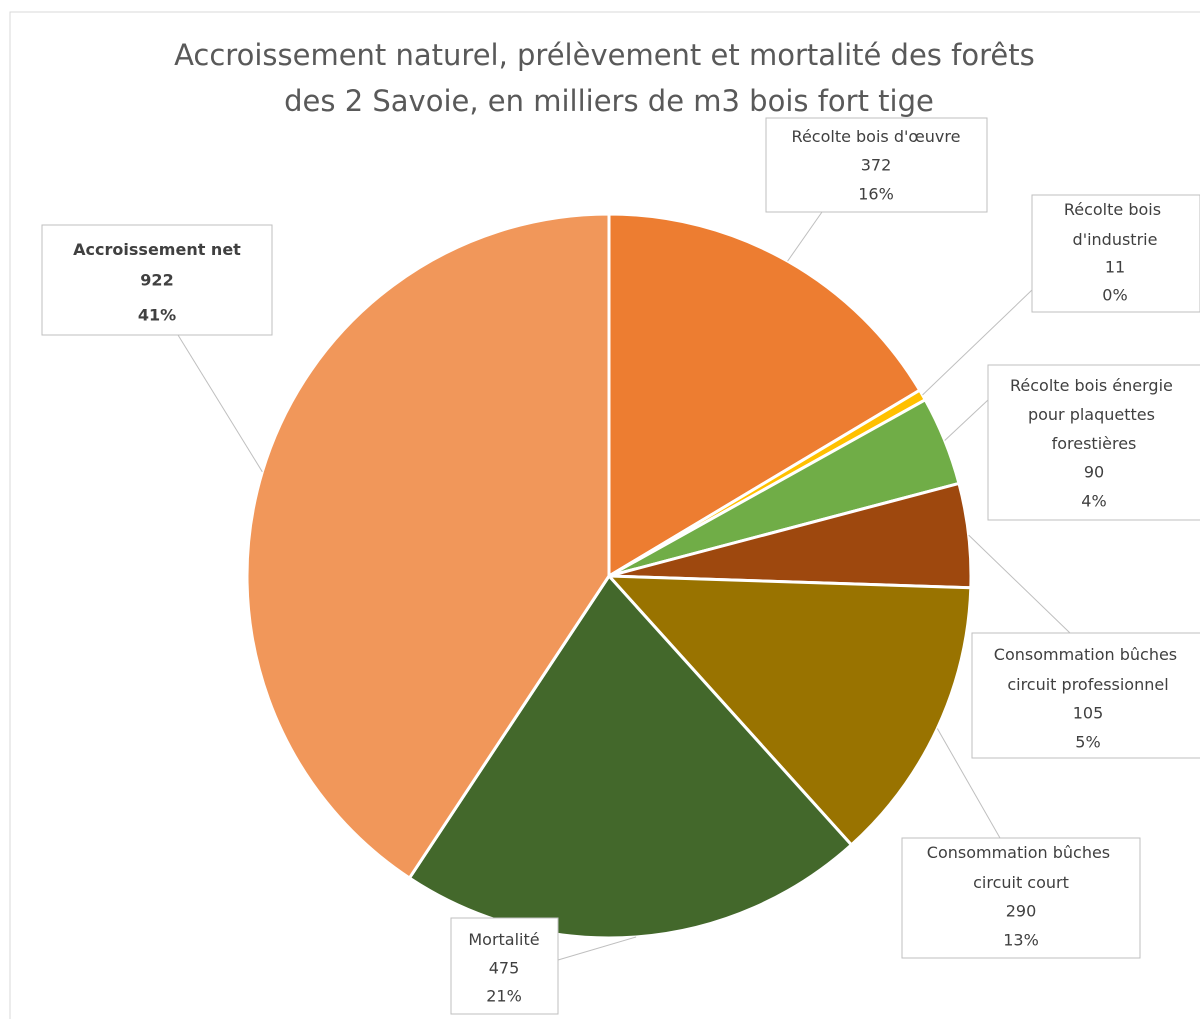 This screenshot has width=1200, height=1019. Describe the element at coordinates (1115, 267) in the screenshot. I see `label-value: 11` at that location.